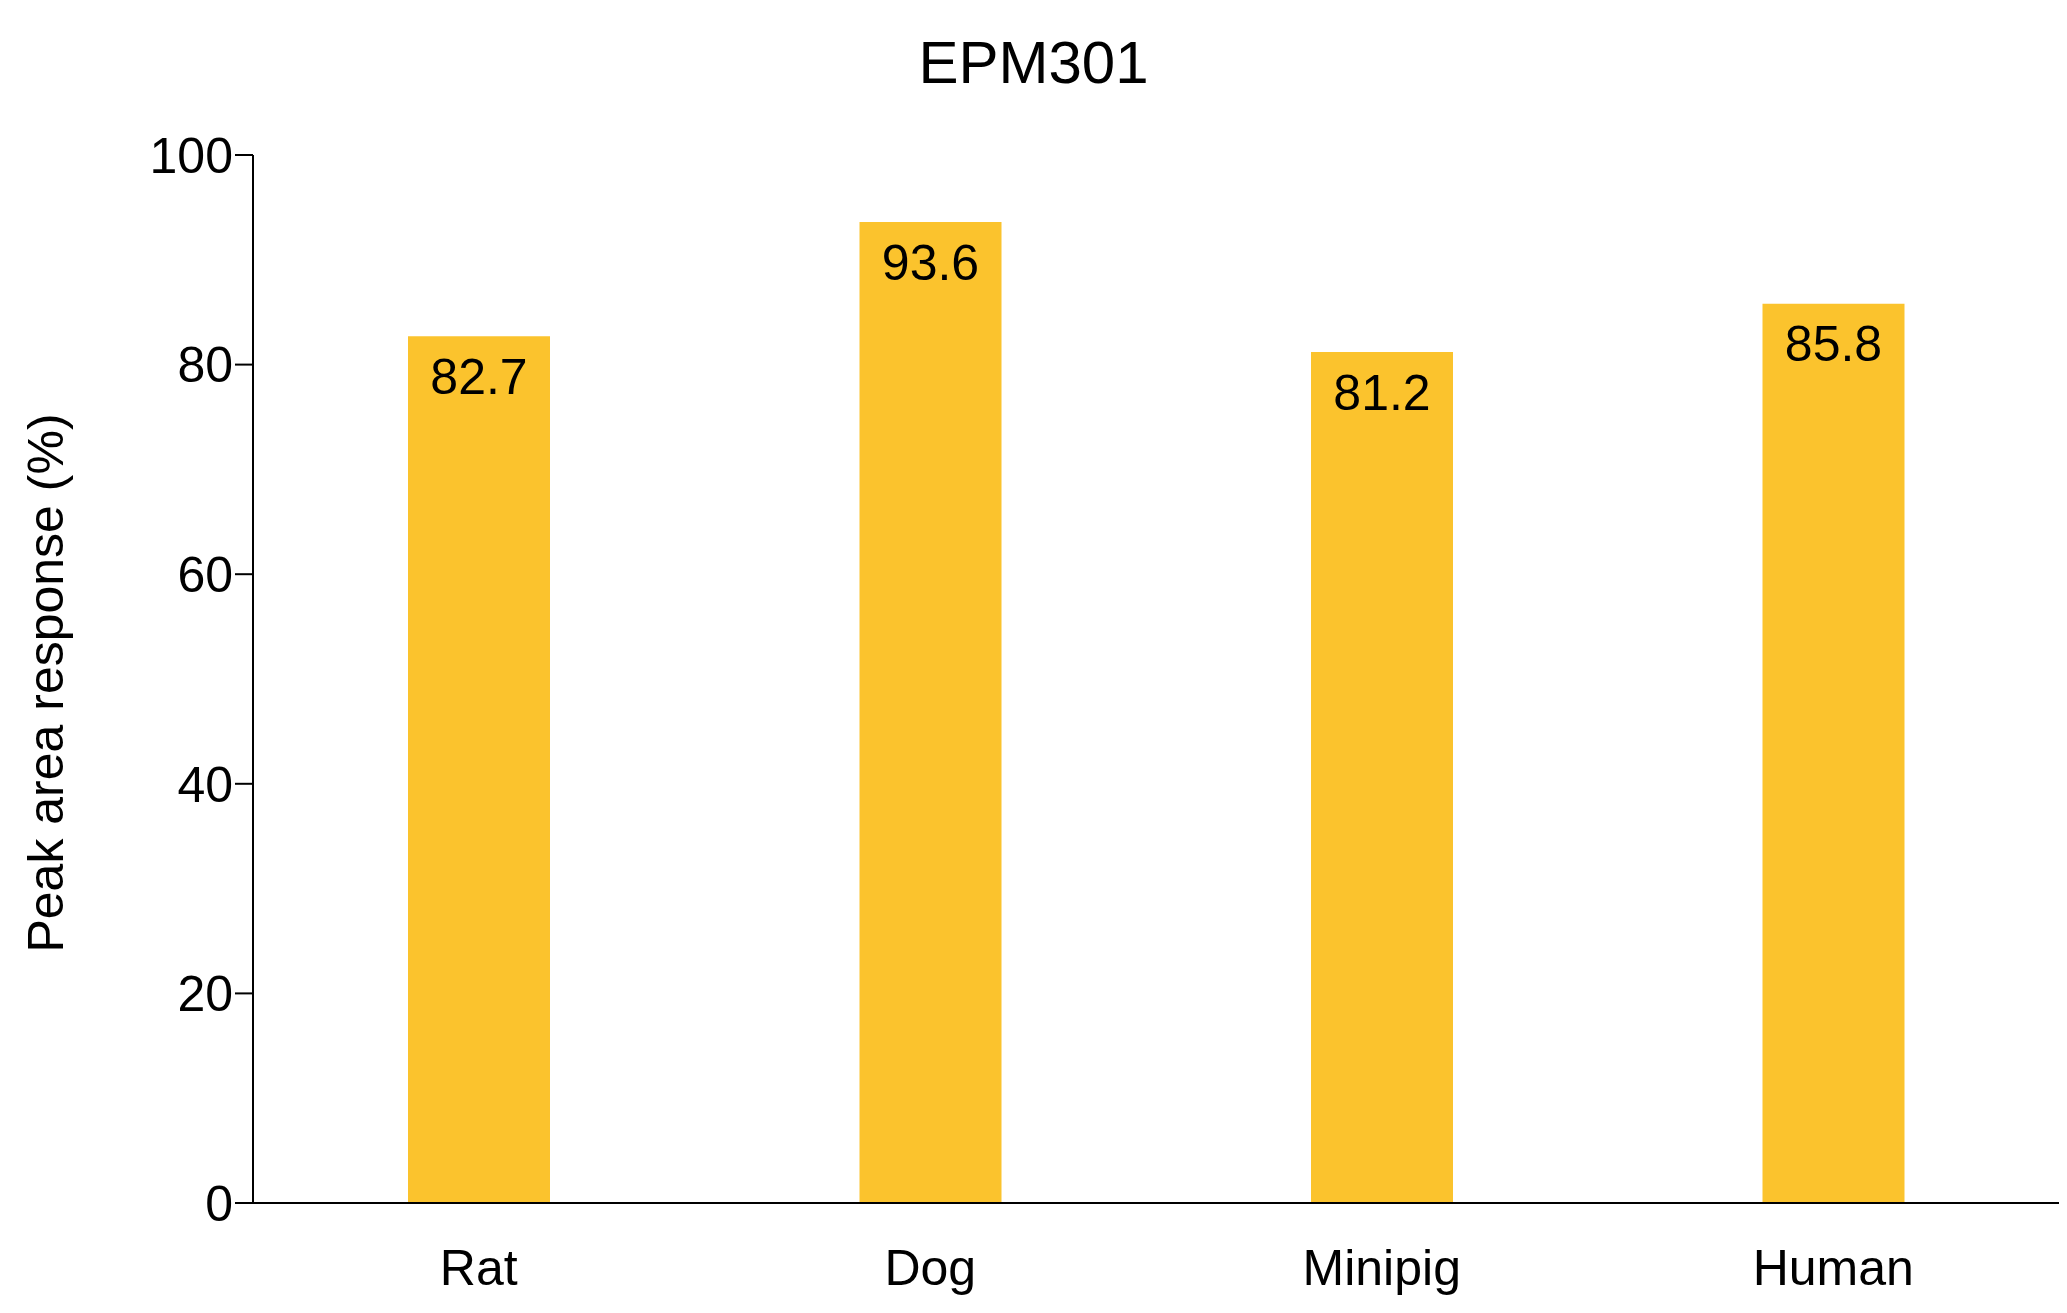  Describe the element at coordinates (205, 784) in the screenshot. I see `y-tick-label: 40` at that location.